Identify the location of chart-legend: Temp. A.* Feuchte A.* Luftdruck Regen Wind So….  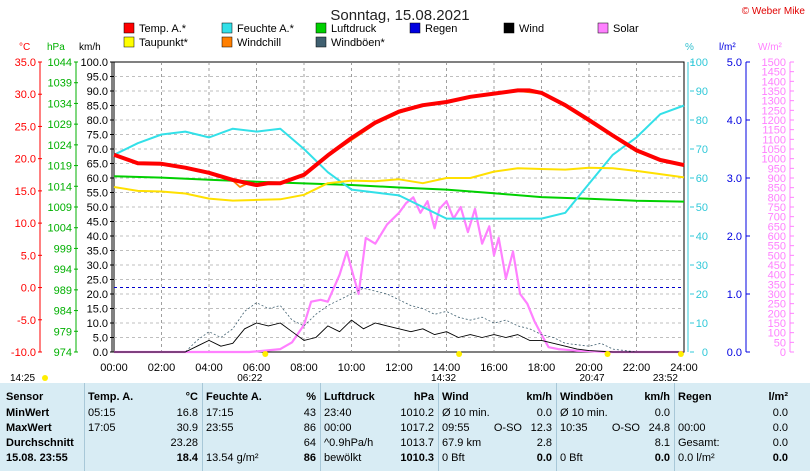
(381, 35).